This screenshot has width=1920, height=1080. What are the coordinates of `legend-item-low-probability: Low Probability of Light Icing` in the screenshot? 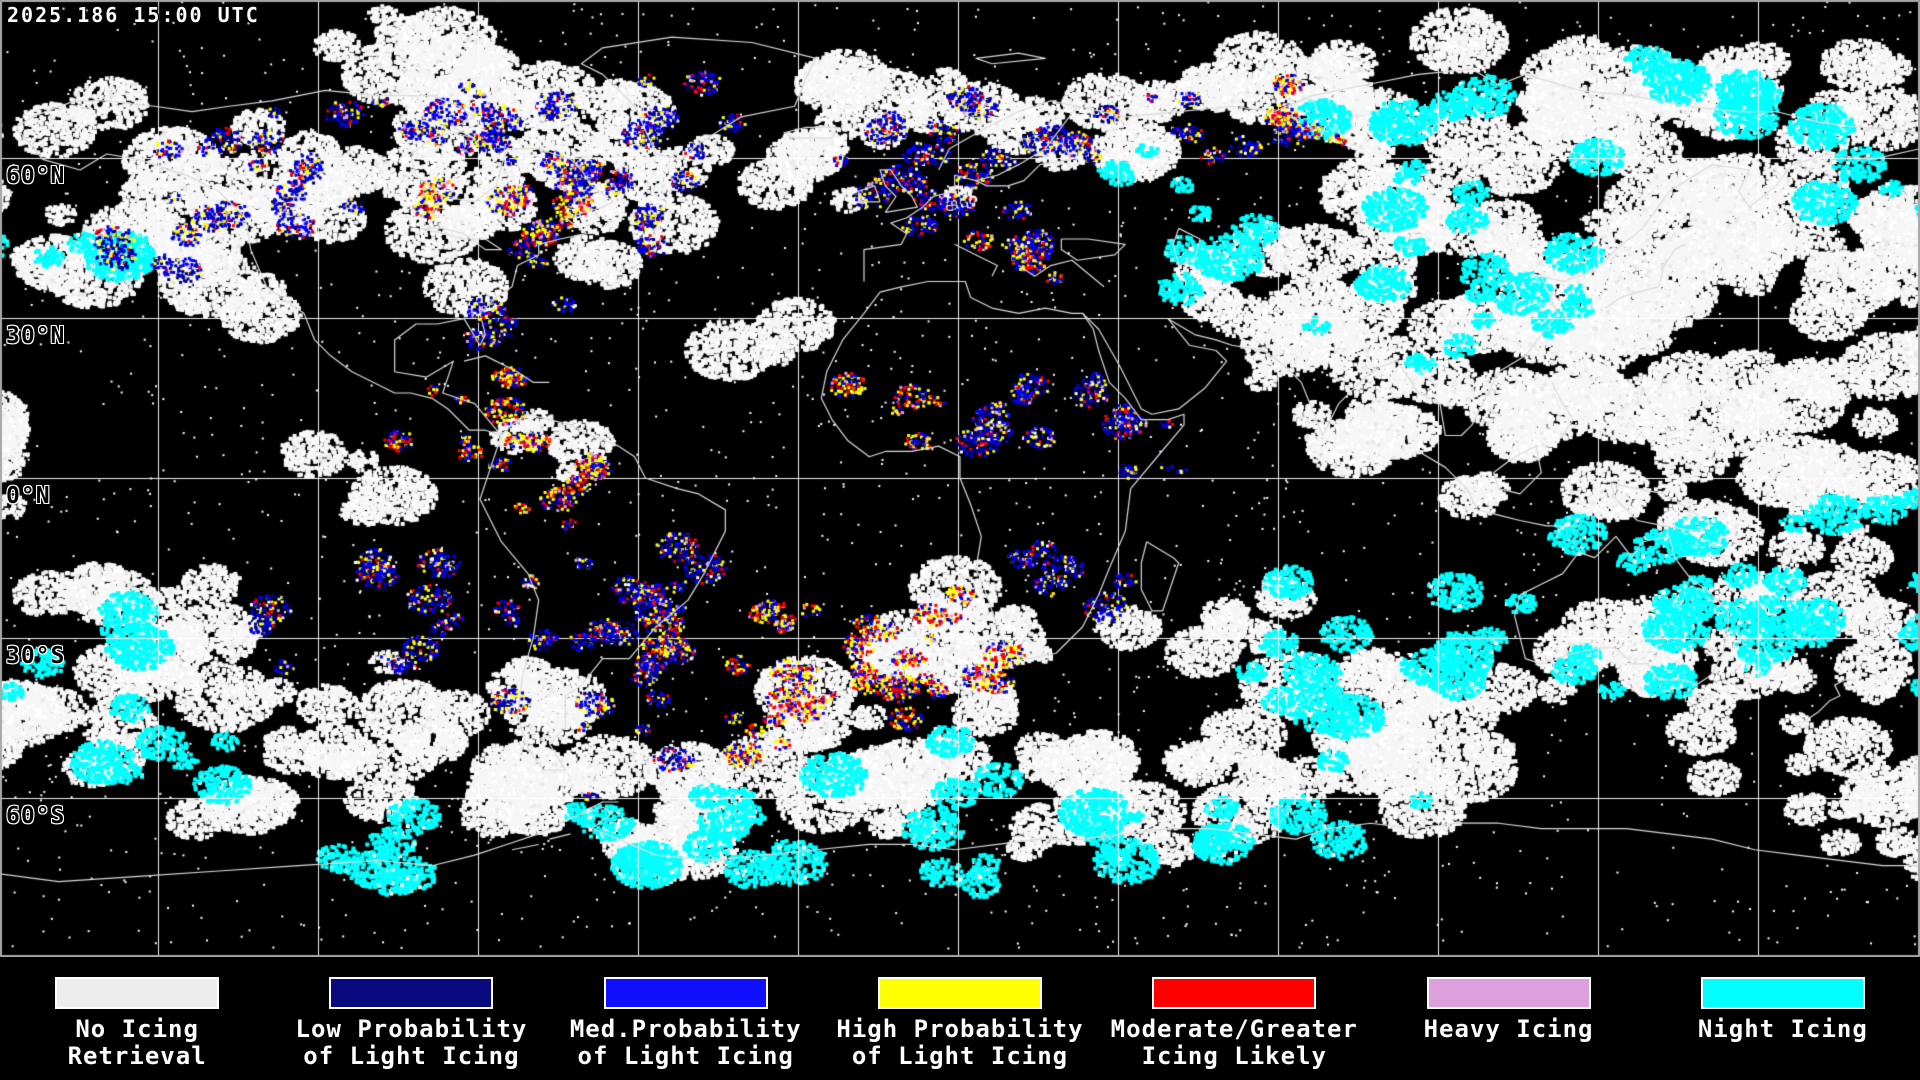 It's located at (411, 1013).